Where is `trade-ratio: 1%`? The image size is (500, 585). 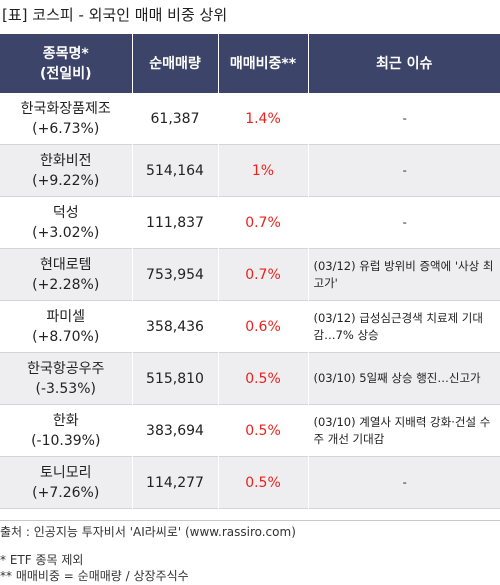 trade-ratio: 1% is located at coordinates (263, 170).